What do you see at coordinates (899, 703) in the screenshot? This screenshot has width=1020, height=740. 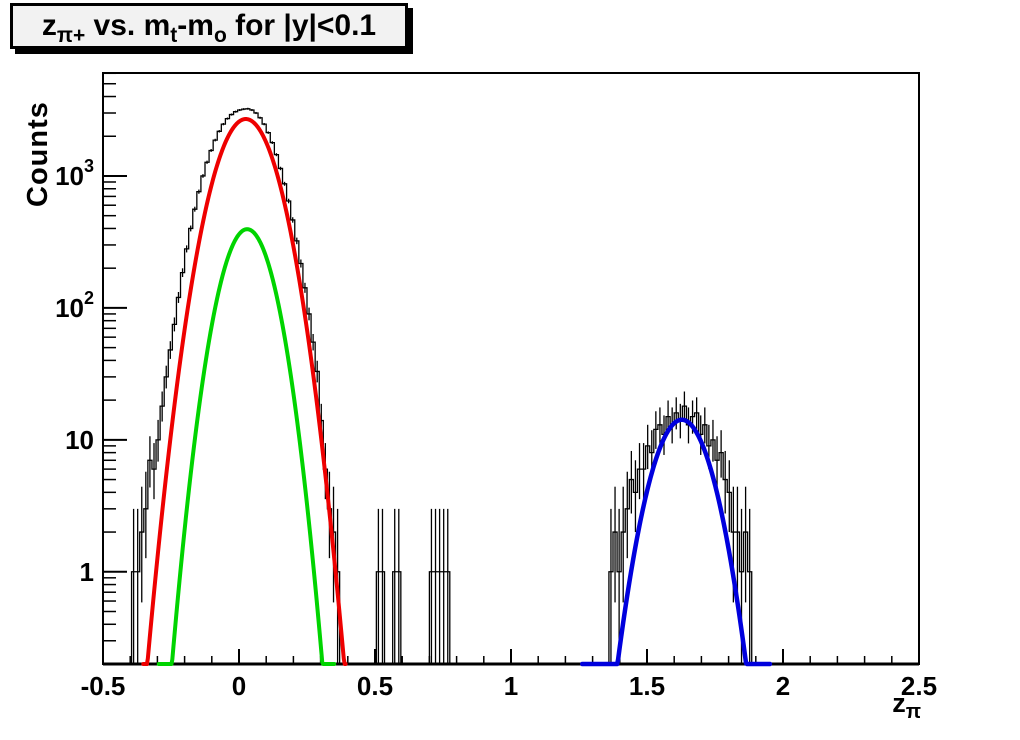 I see `x-axis-title-main: z` at bounding box center [899, 703].